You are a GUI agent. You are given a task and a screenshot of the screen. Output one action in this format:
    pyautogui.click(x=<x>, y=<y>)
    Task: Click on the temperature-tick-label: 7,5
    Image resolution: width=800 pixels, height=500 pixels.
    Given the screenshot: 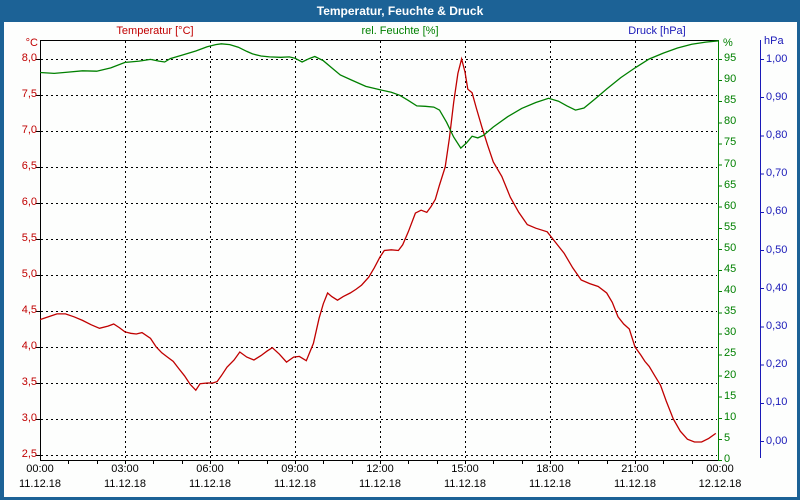 What is the action you would take?
    pyautogui.click(x=29, y=94)
    